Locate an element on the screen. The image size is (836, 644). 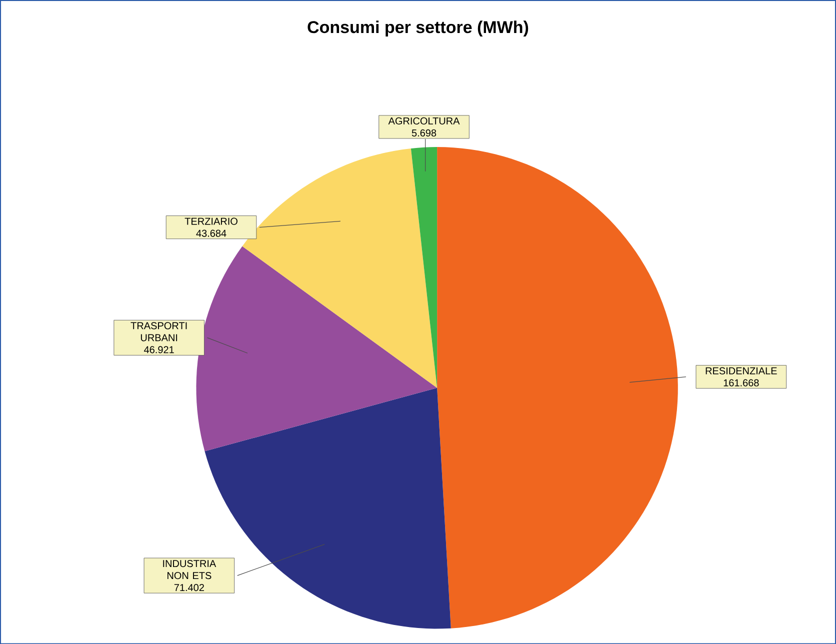
slice-label: AGRICOLTURA is located at coordinates (424, 120).